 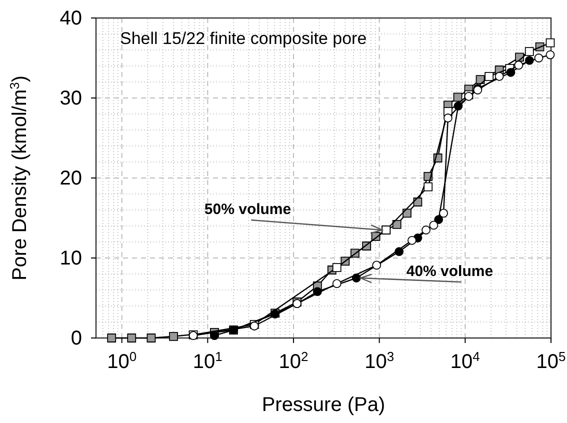 I want to click on x-tick-label: 10$^{0}$, so click(x=122, y=360).